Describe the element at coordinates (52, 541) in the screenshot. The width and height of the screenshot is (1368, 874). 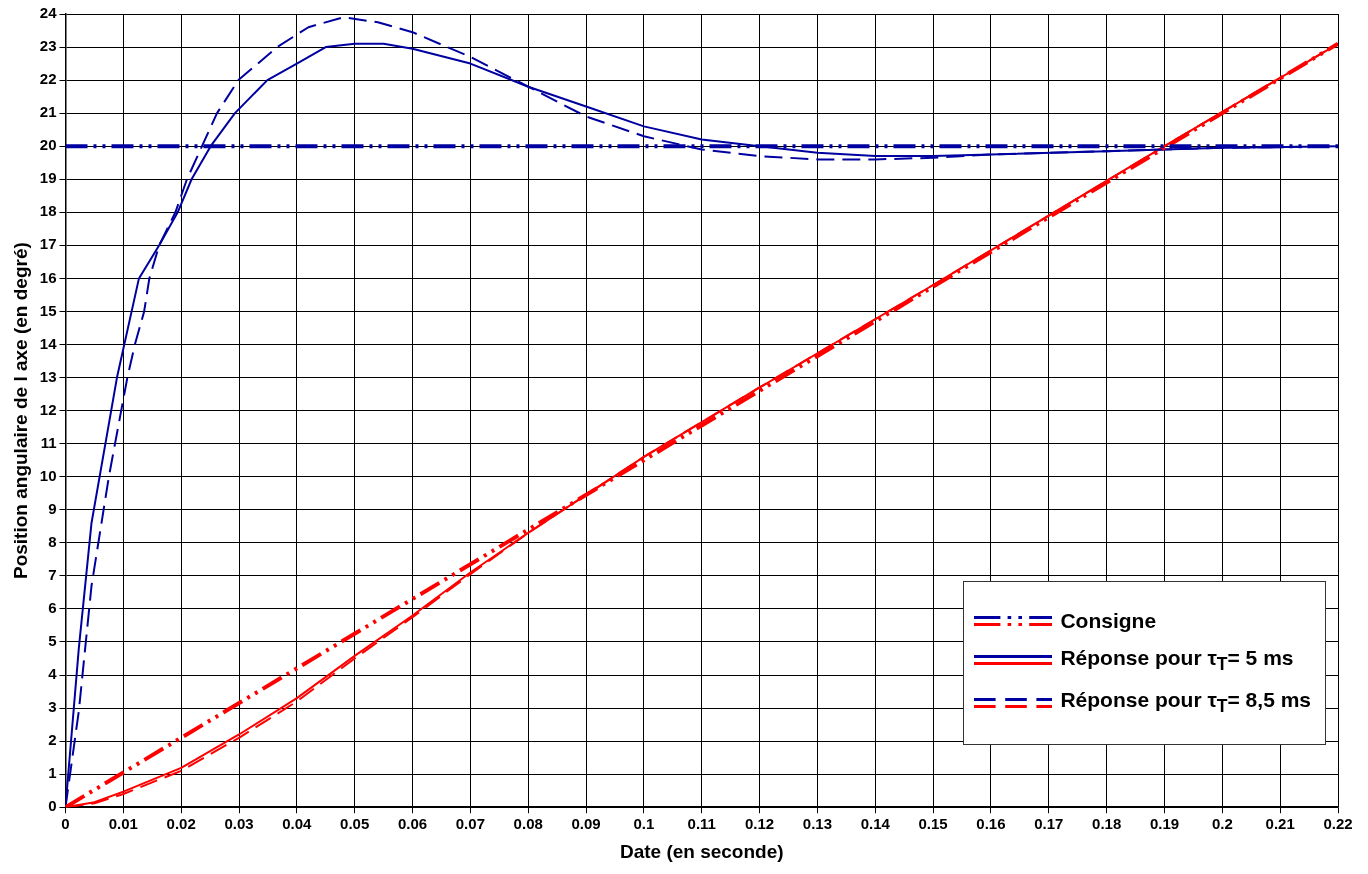
I see `y-tick-label: 8` at that location.